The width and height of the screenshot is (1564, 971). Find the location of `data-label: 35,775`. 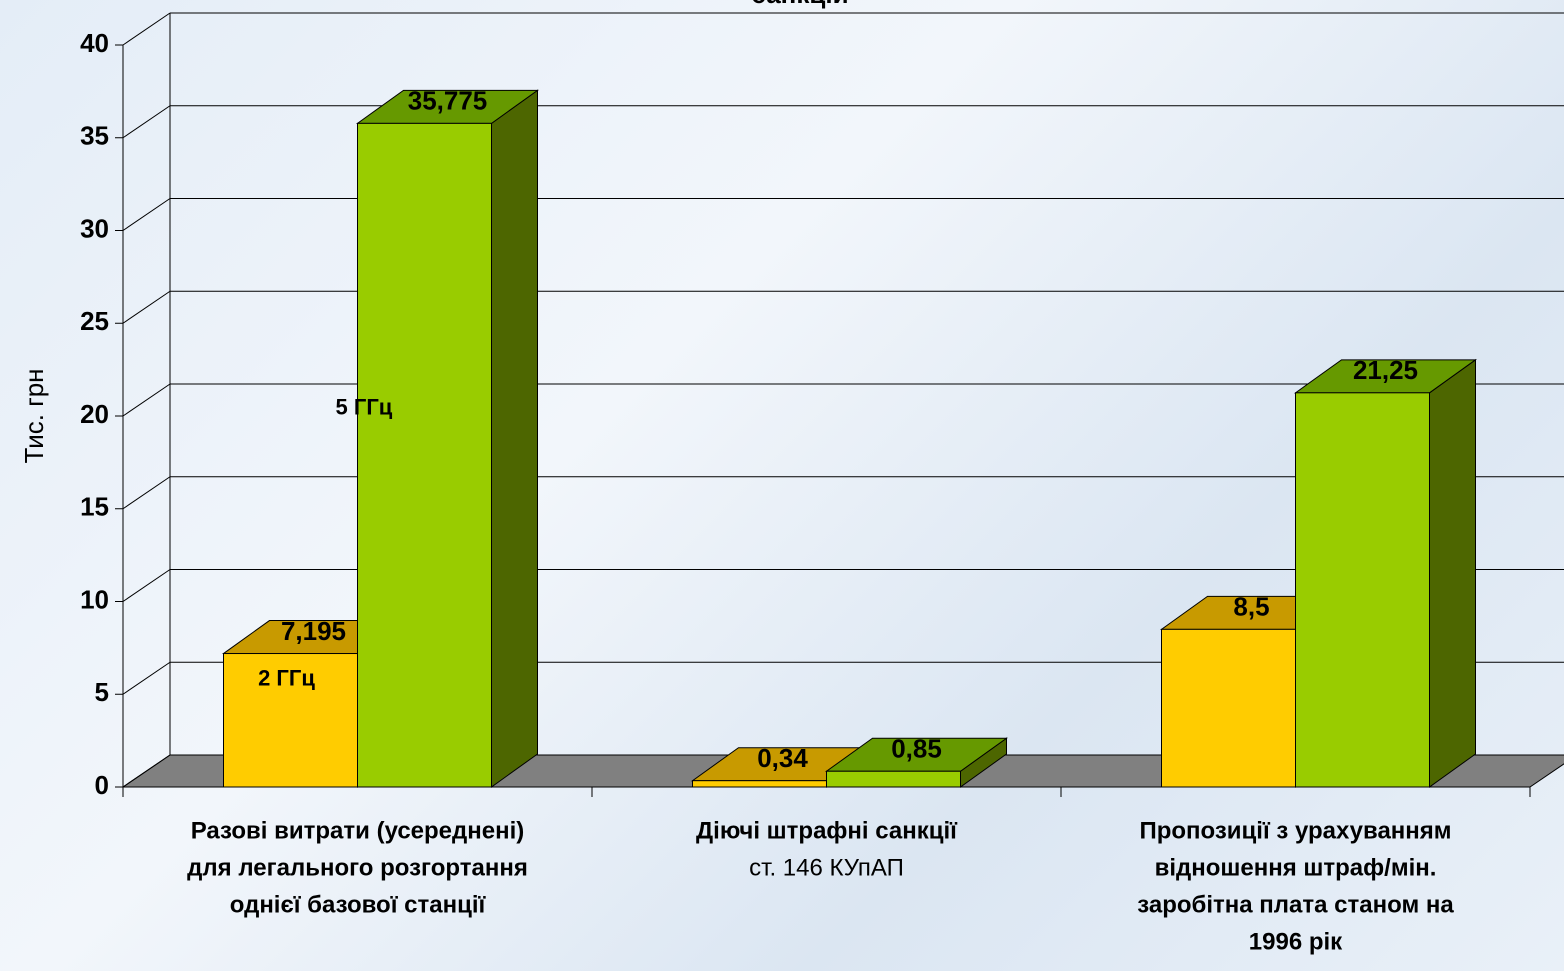

data-label: 35,775 is located at coordinates (448, 101).